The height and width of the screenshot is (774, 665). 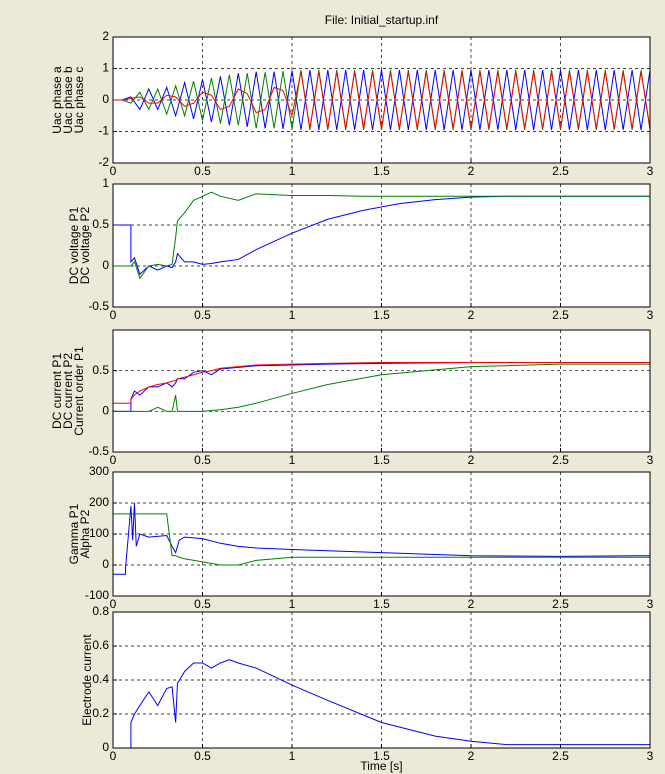 What do you see at coordinates (103, 162) in the screenshot?
I see `y-tick-label: -2` at bounding box center [103, 162].